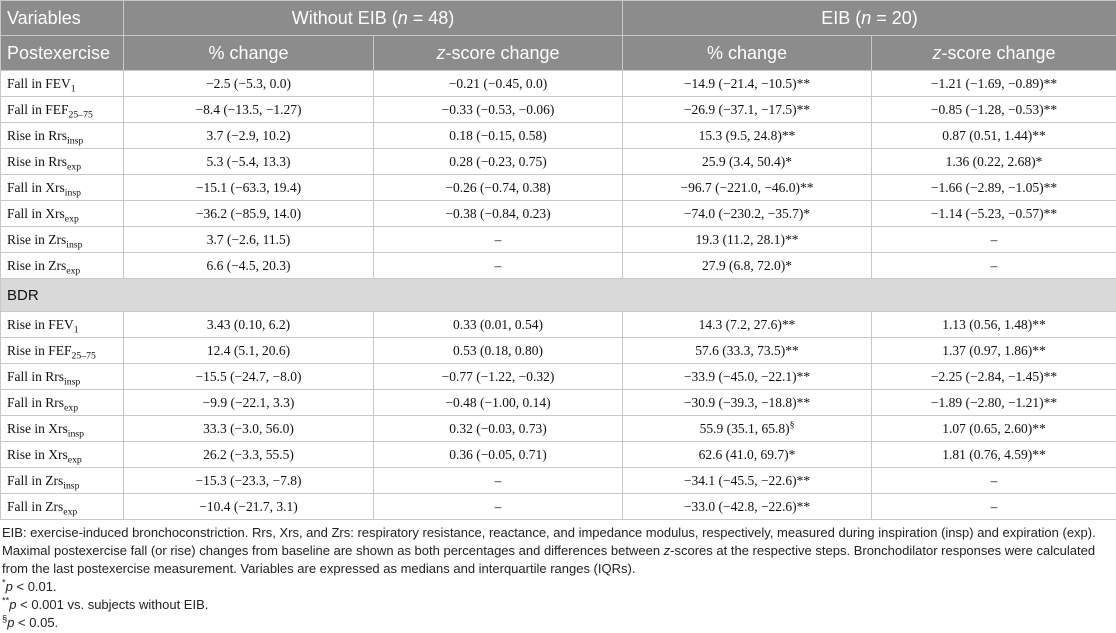 Image resolution: width=1116 pixels, height=633 pixels. Describe the element at coordinates (62, 239) in the screenshot. I see `variable-cell: Rise in Zrsinsp` at that location.